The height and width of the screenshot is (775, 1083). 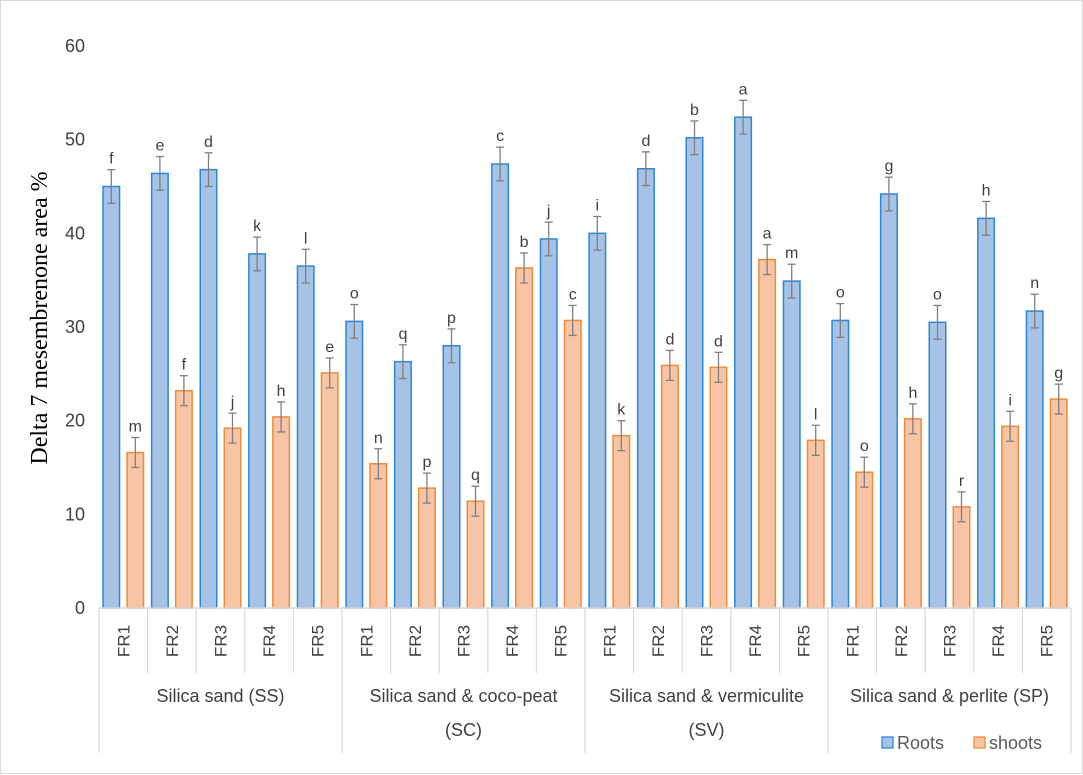 I want to click on y-tick-label: 40, so click(x=75, y=233).